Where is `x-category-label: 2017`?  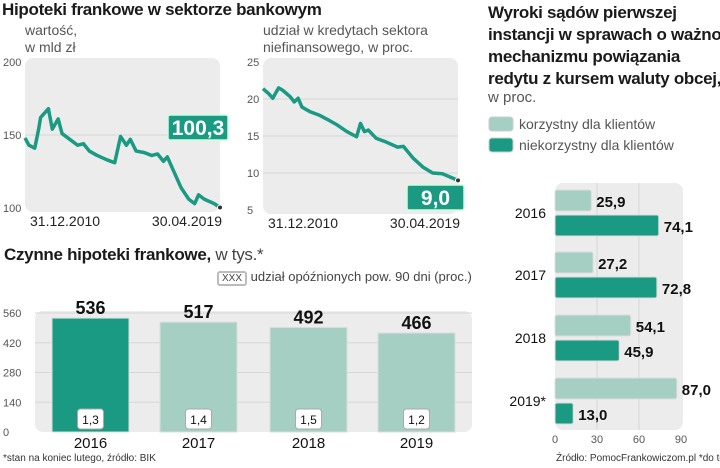 x-category-label: 2017 is located at coordinates (198, 443).